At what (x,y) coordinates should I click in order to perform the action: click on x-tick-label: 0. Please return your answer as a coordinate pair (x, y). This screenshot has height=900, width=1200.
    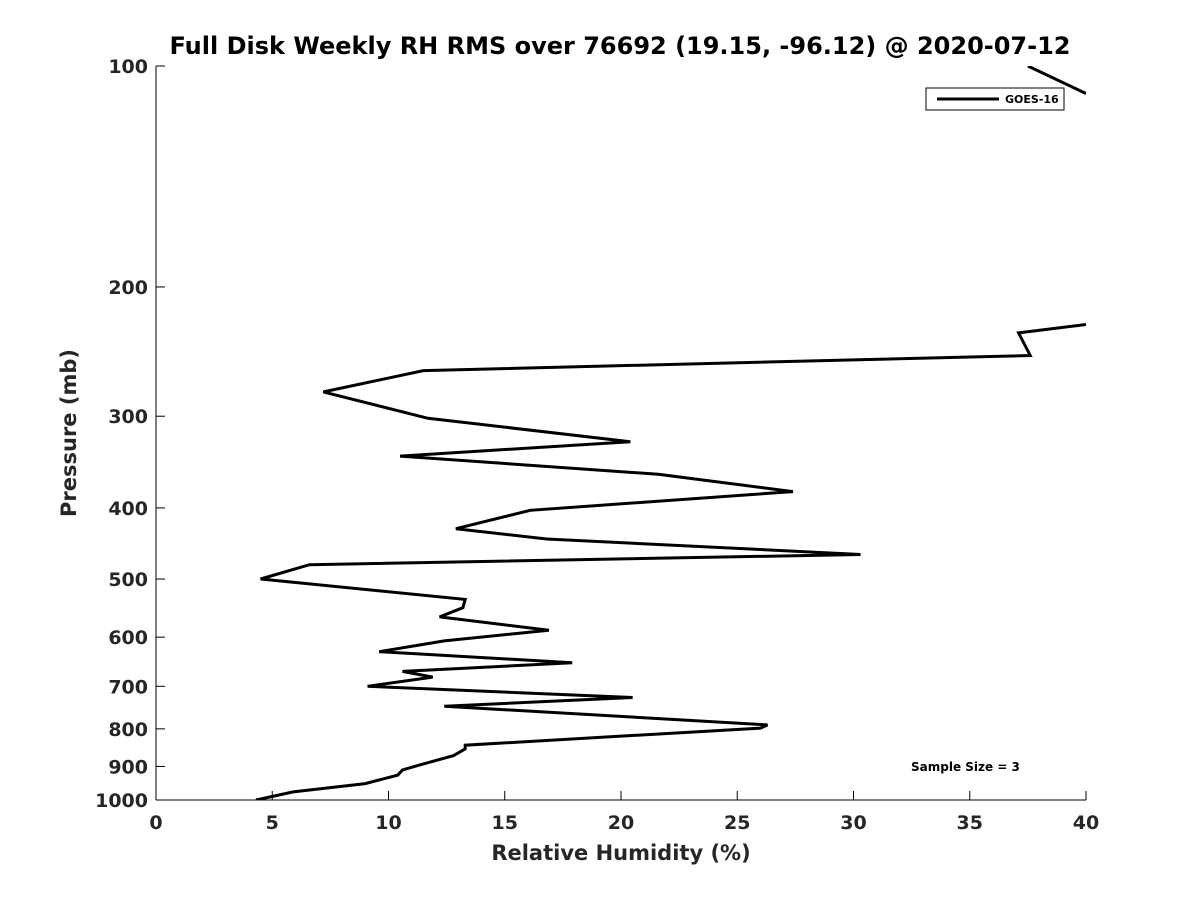
    Looking at the image, I should click on (155, 823).